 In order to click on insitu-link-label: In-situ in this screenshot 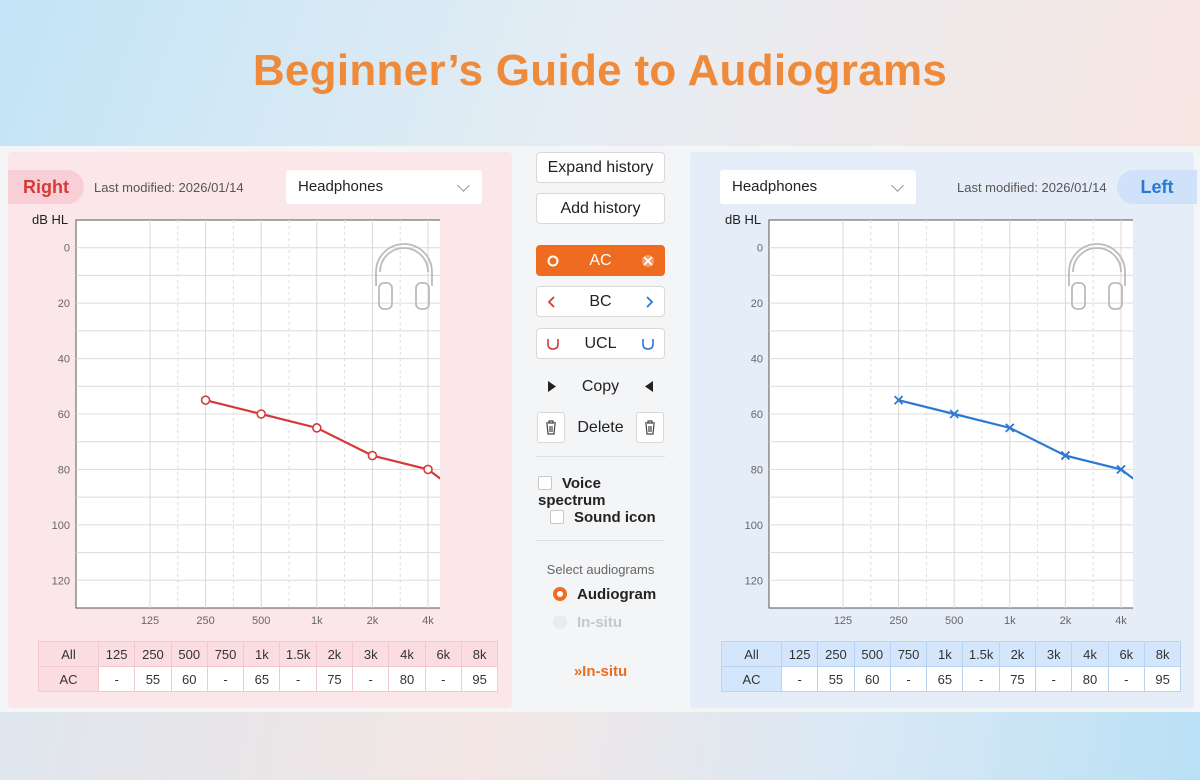, I will do `click(605, 671)`.